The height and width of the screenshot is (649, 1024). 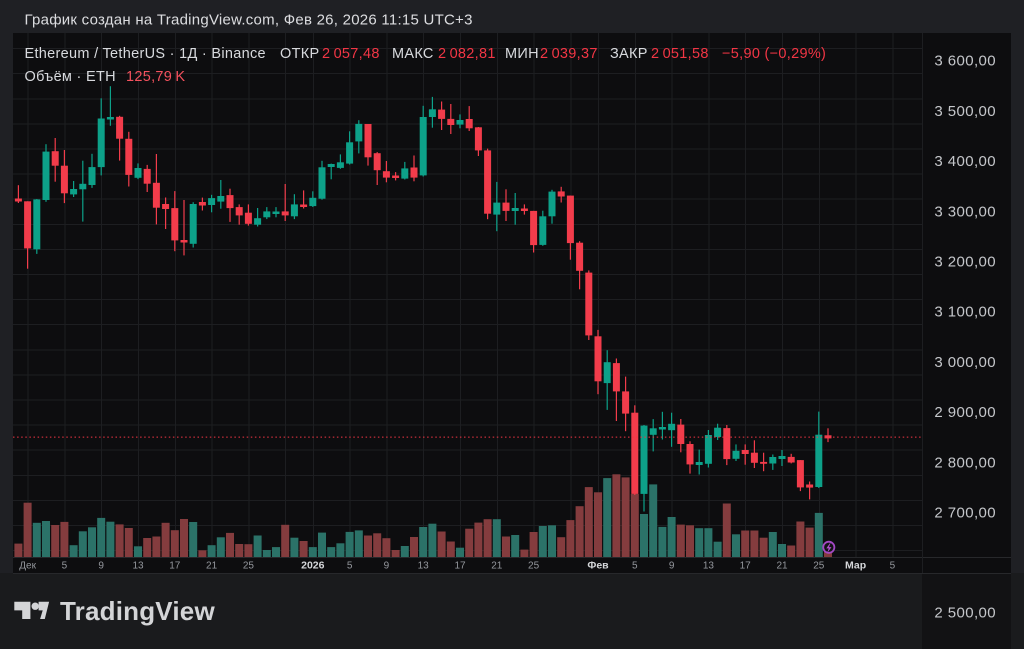 What do you see at coordinates (965, 262) in the screenshot?
I see `svg-text: 3 200,00` at bounding box center [965, 262].